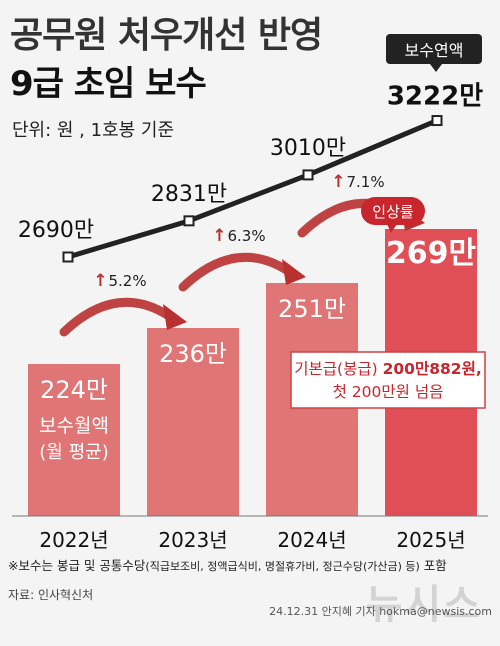 The height and width of the screenshot is (646, 500). I want to click on legend-line-badge: 보수연액, so click(434, 53).